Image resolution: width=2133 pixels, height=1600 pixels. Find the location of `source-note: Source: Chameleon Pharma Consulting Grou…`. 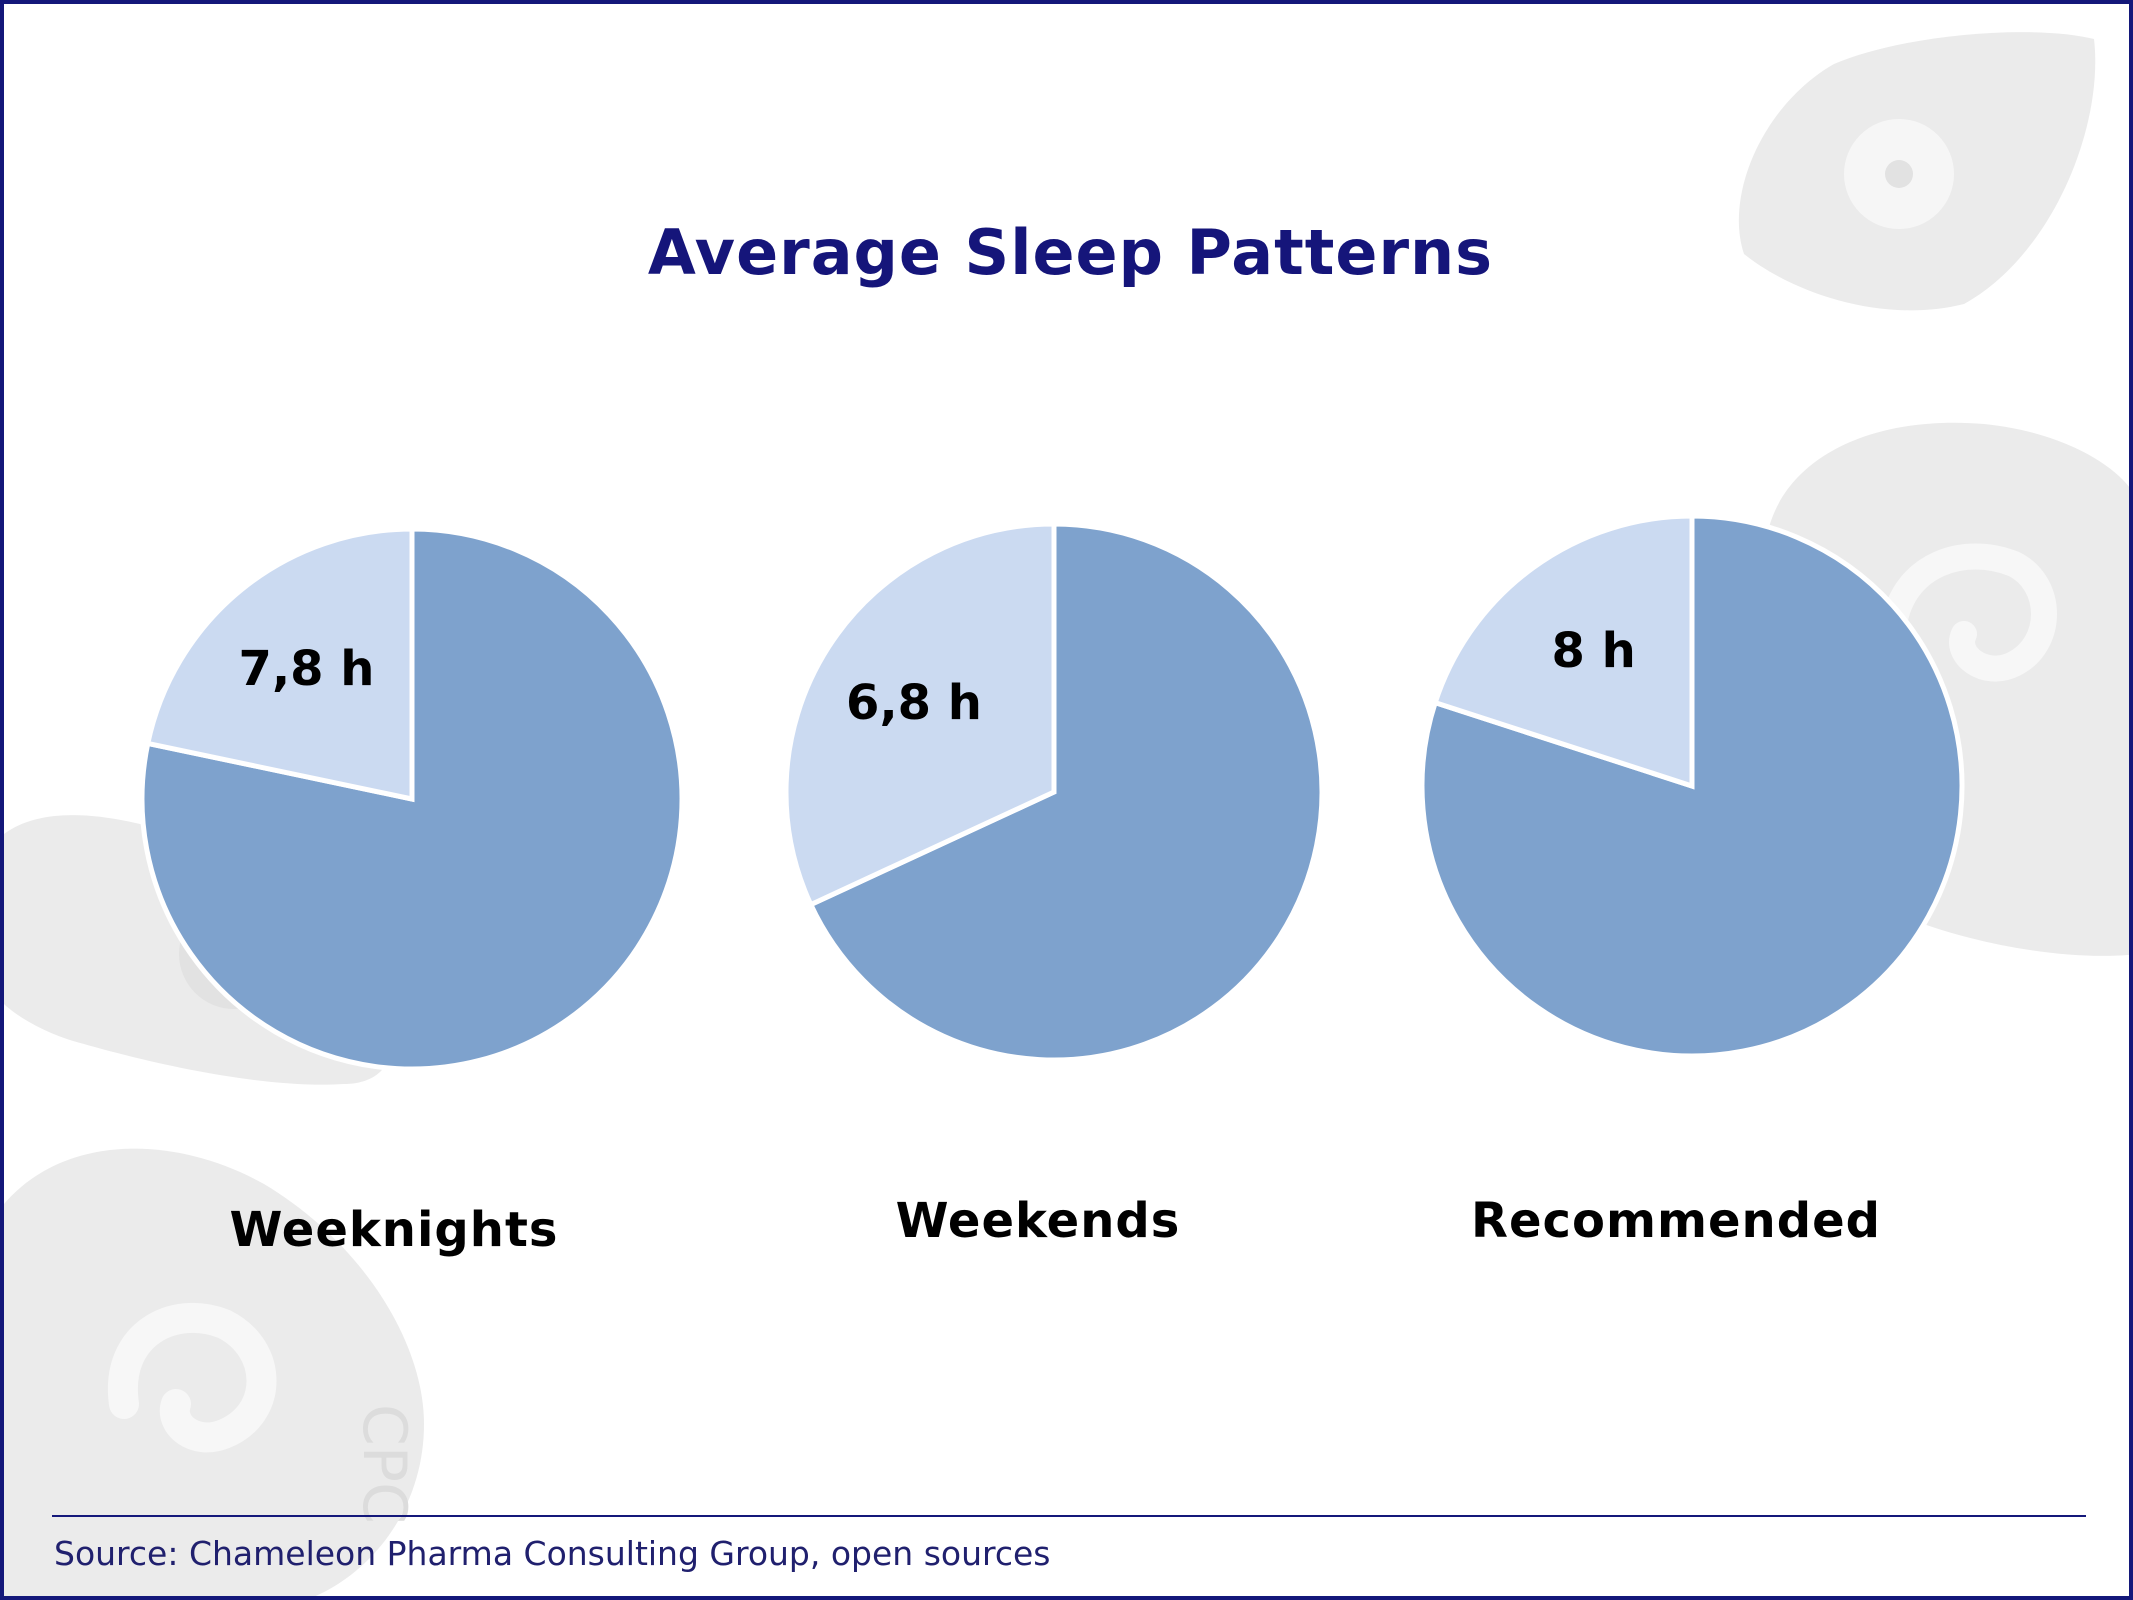

source-note: Source: Chameleon Pharma Consulting Grou… is located at coordinates (552, 1553).